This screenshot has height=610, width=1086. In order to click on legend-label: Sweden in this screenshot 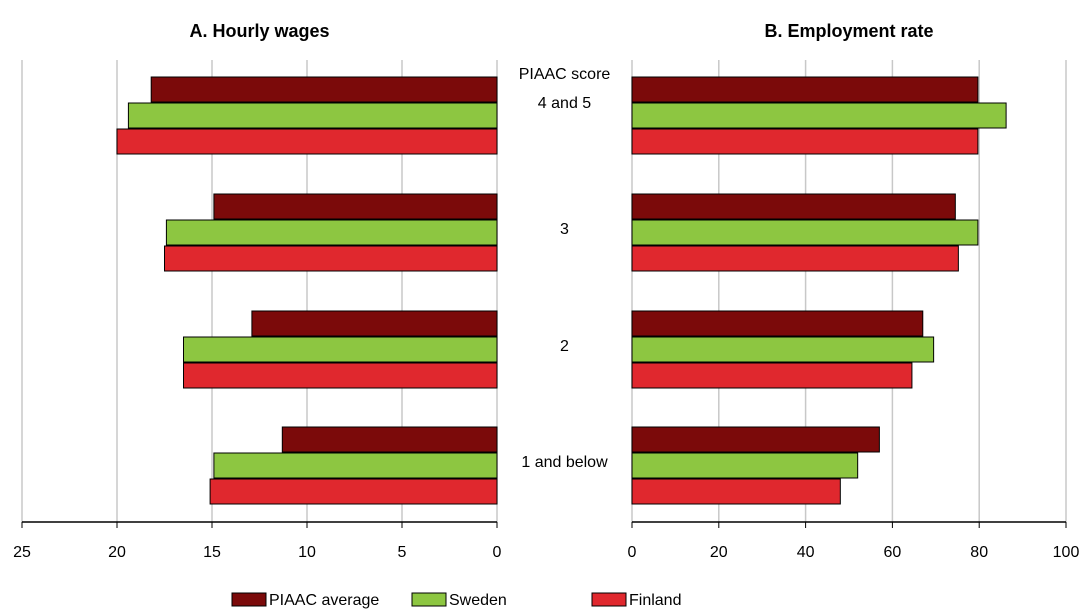, I will do `click(478, 600)`.